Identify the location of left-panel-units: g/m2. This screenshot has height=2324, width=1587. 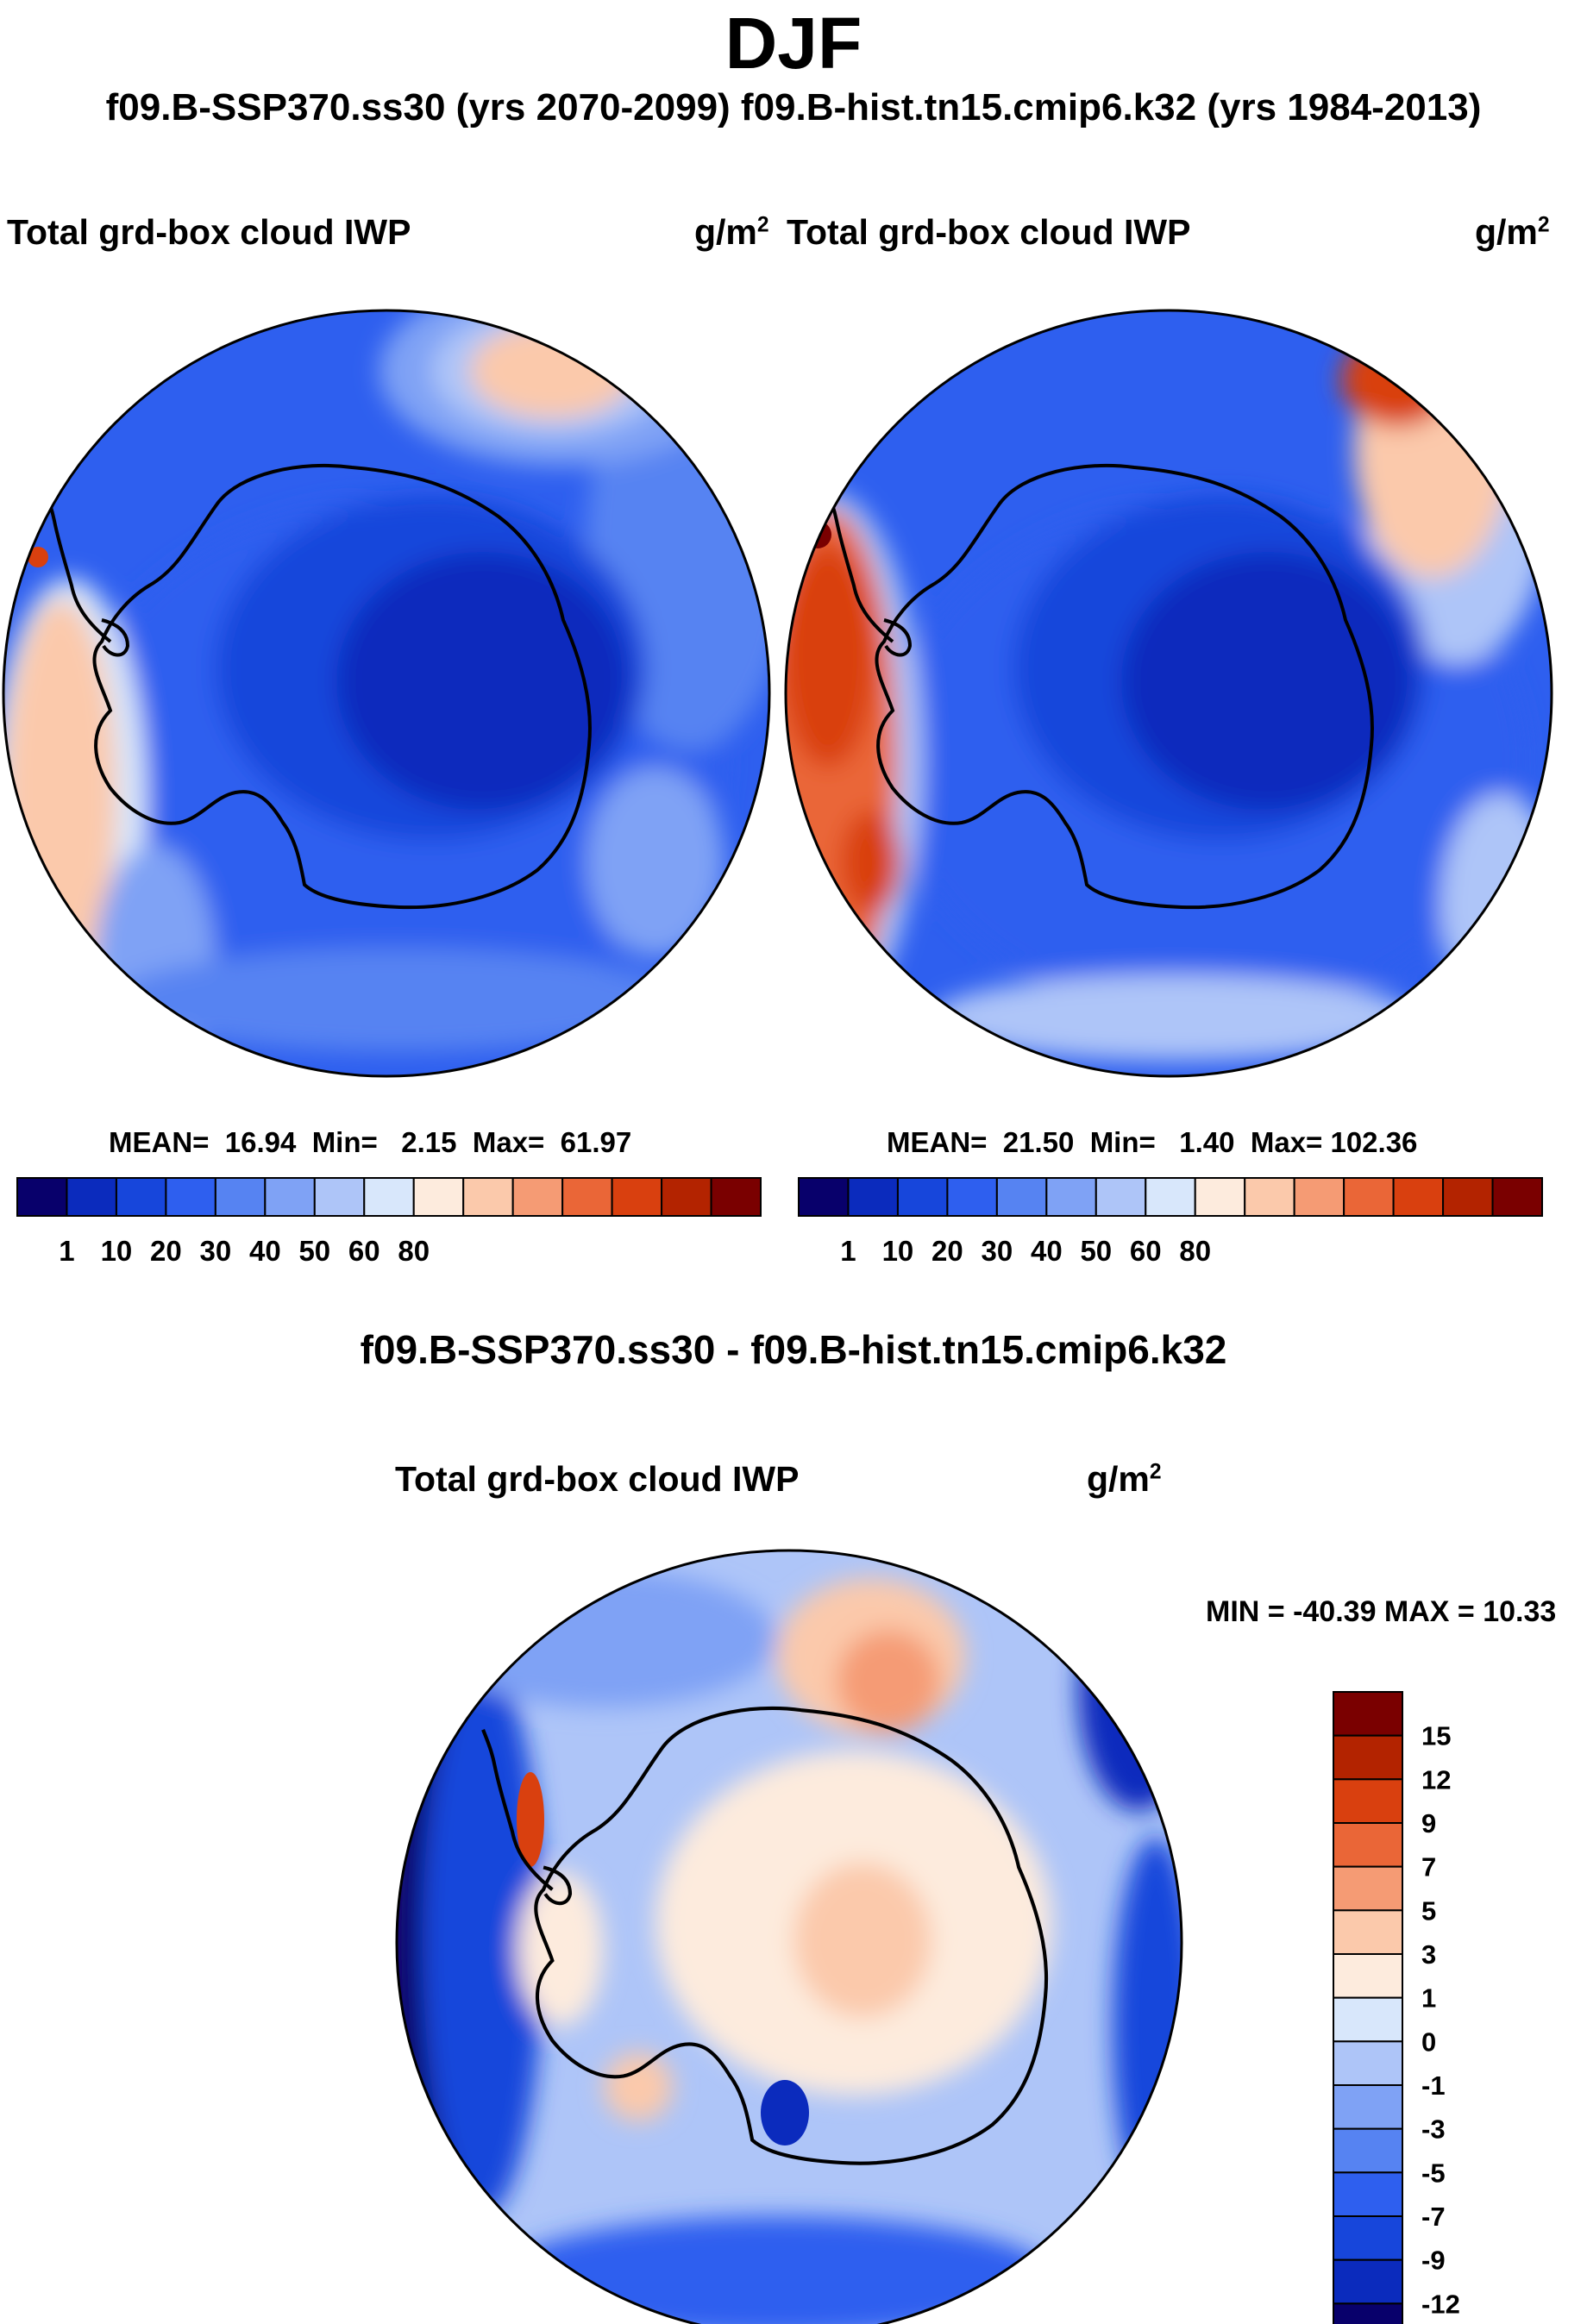
(731, 232).